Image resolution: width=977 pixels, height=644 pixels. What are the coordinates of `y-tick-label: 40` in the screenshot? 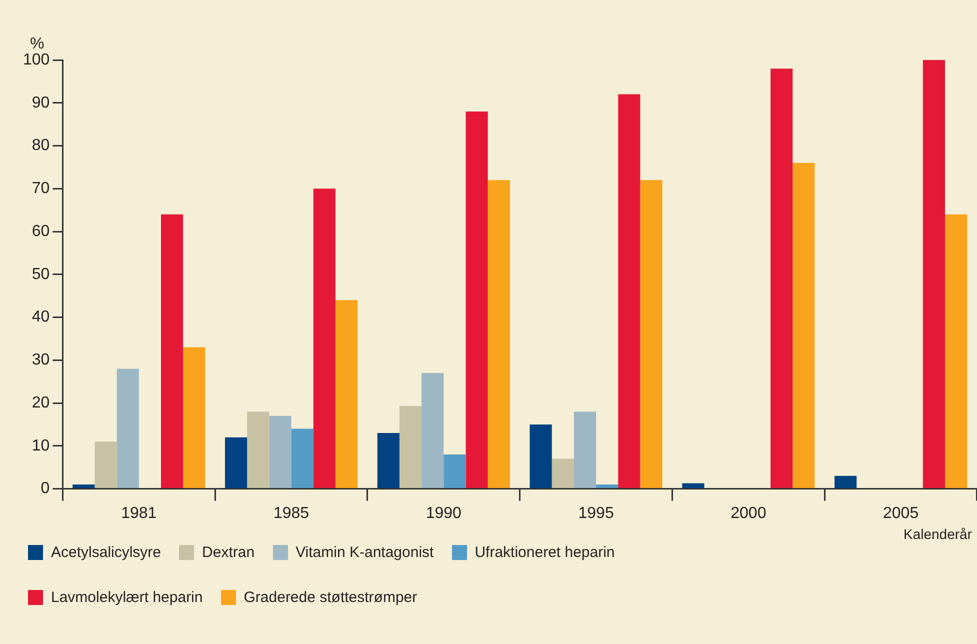 It's located at (41, 317).